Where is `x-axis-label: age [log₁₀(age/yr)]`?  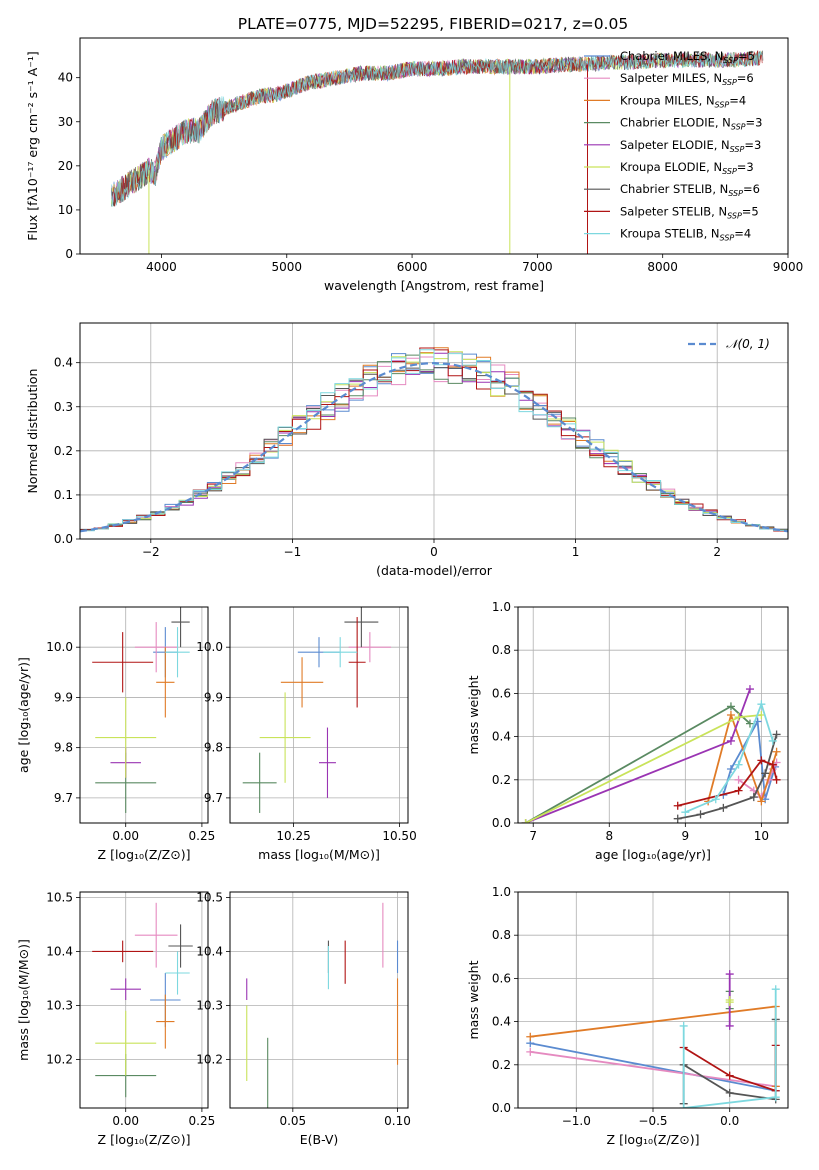
x-axis-label: age [log₁₀(age/yr)] is located at coordinates (653, 854).